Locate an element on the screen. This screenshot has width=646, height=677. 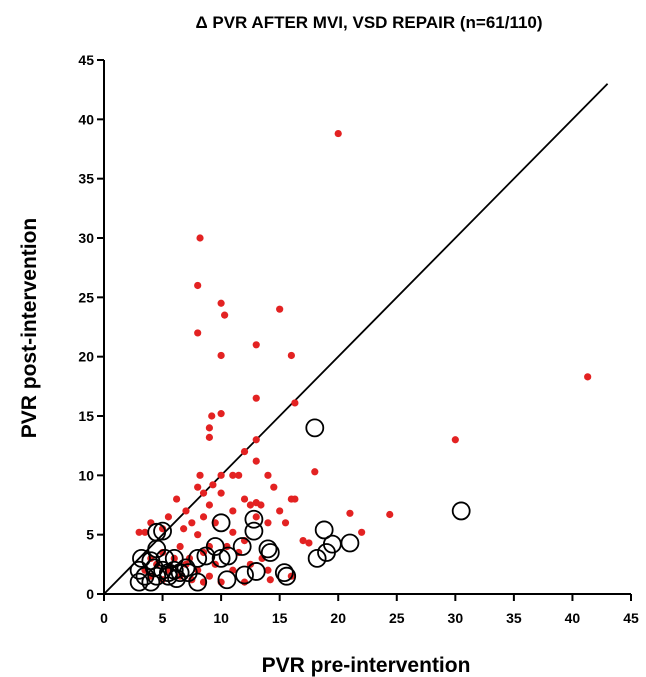
y-tick-label: 45 is located at coordinates (86, 60).